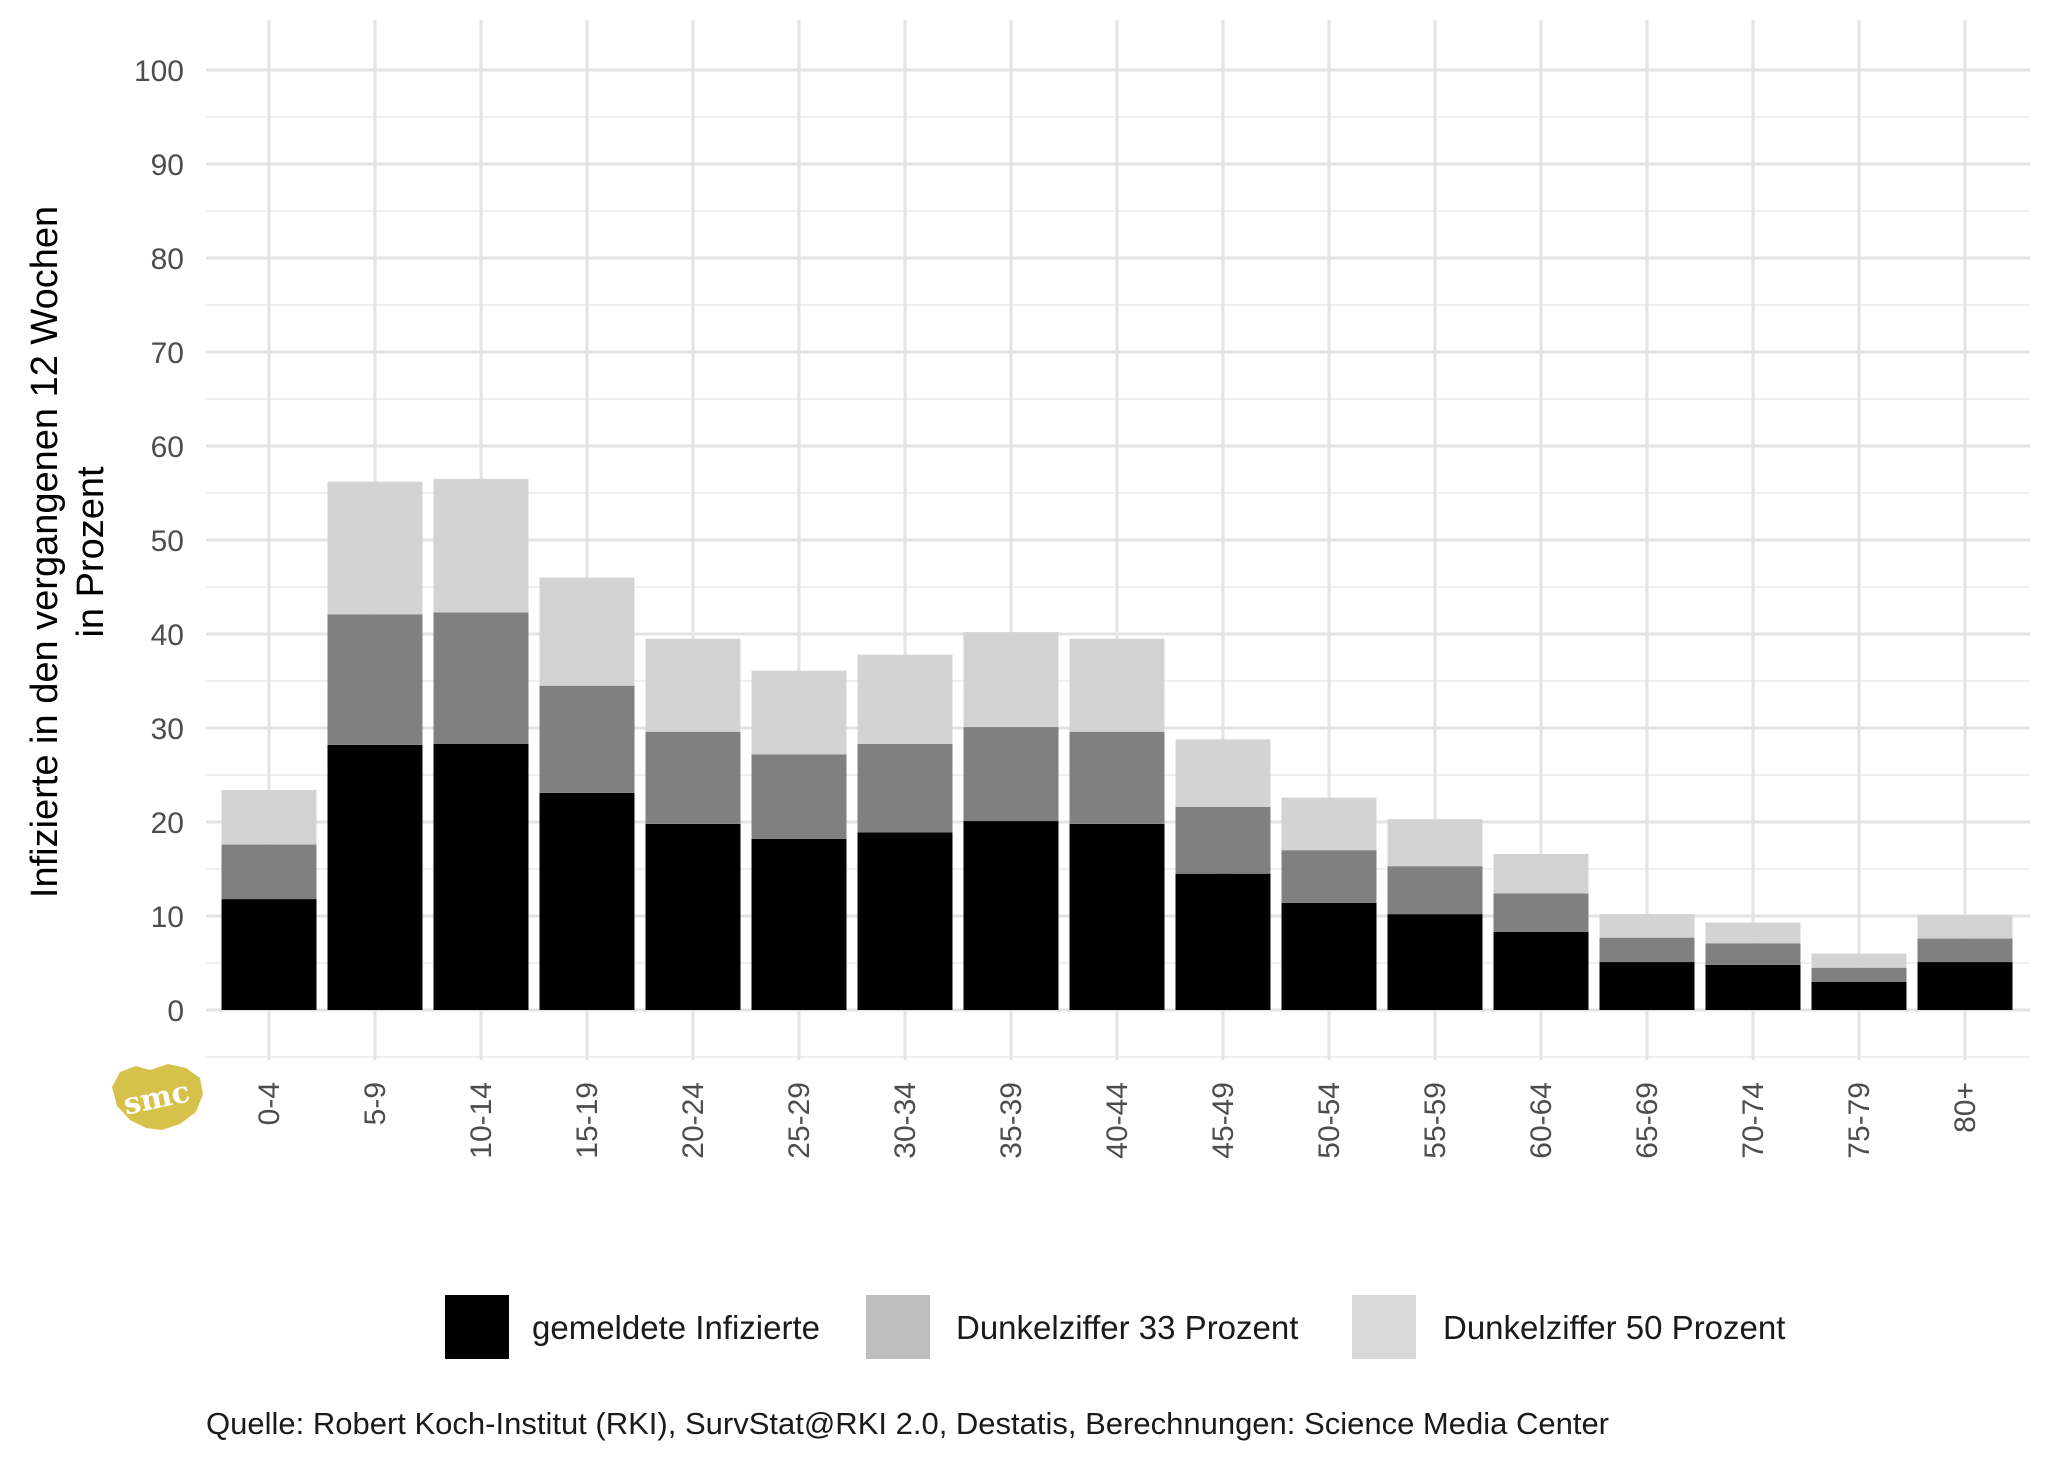 Image resolution: width=2048 pixels, height=1462 pixels. I want to click on x-tick-label: 25-29, so click(799, 1120).